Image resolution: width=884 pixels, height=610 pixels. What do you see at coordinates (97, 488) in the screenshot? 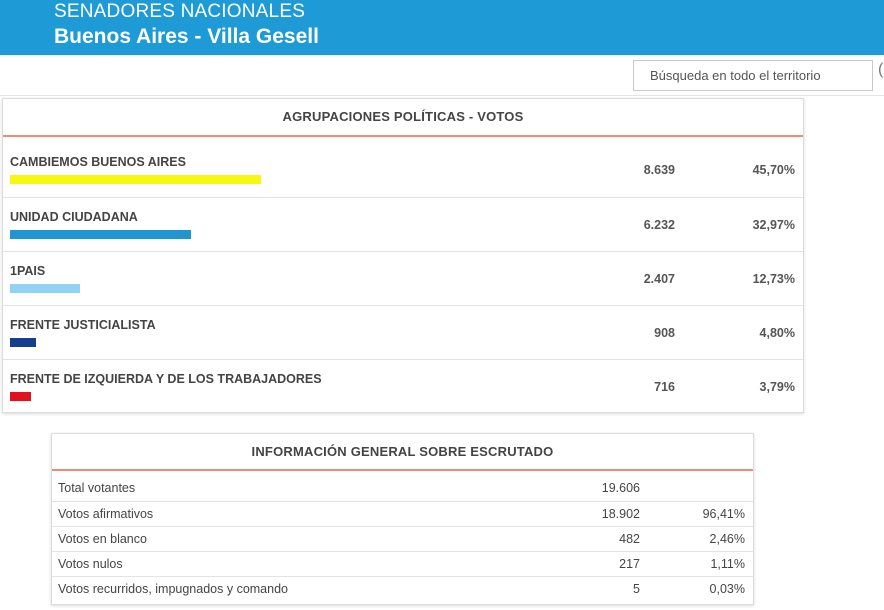
I see `info-label: Total votantes` at bounding box center [97, 488].